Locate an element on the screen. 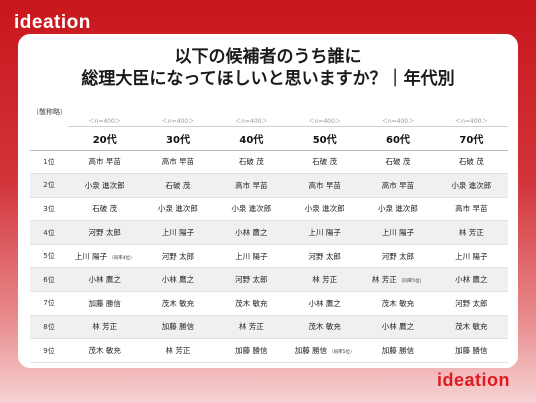  rank-label: 4位 is located at coordinates (49, 232).